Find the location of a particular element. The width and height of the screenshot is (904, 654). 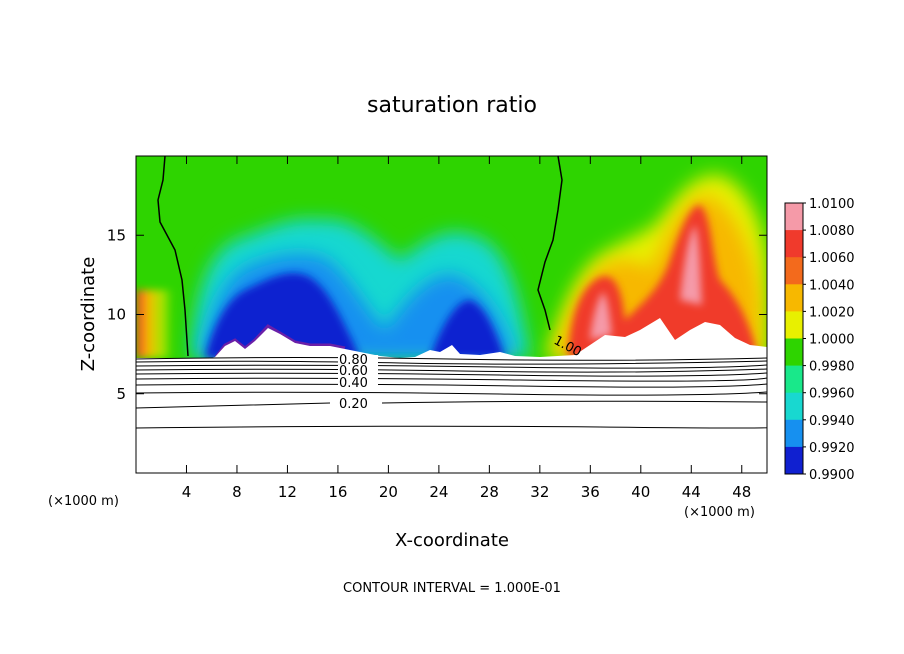

colorbar-tick-label: 1.0060 is located at coordinates (832, 258).